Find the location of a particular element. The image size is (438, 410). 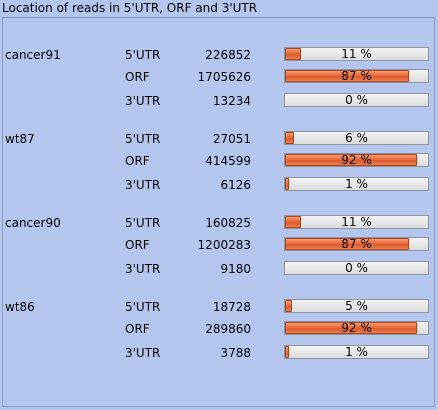

region-row: 5'UTR 226852 11 % is located at coordinates (219, 56).